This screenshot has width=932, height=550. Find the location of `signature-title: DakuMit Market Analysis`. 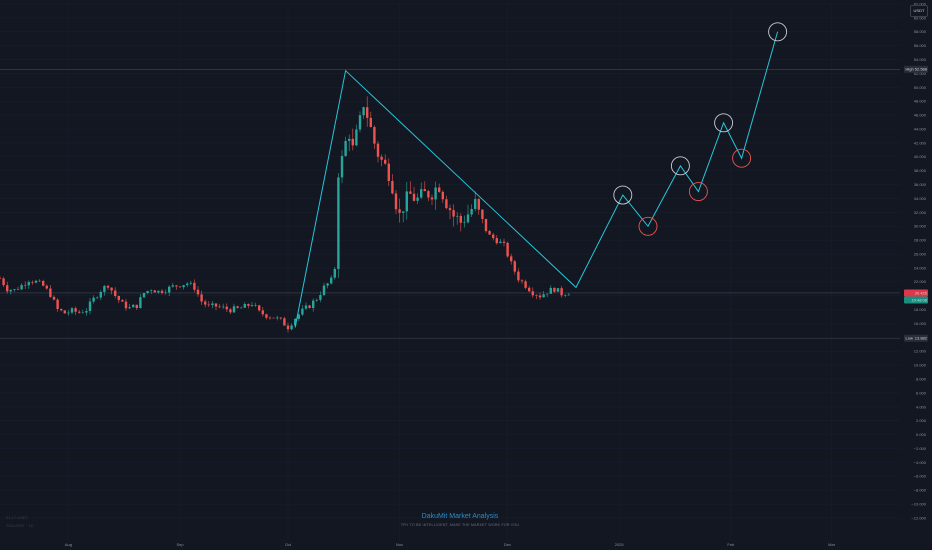

signature-title: DakuMit Market Analysis is located at coordinates (460, 516).